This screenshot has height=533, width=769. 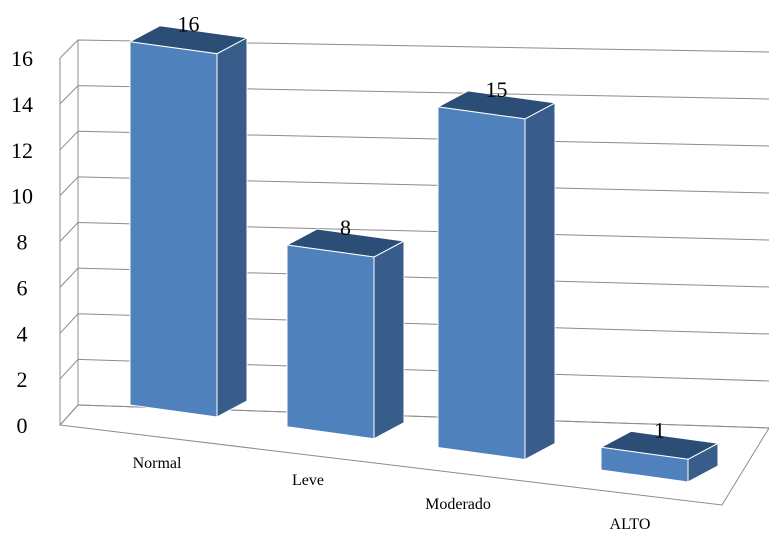 What do you see at coordinates (22, 333) in the screenshot?
I see `y-tick-label: 4` at bounding box center [22, 333].